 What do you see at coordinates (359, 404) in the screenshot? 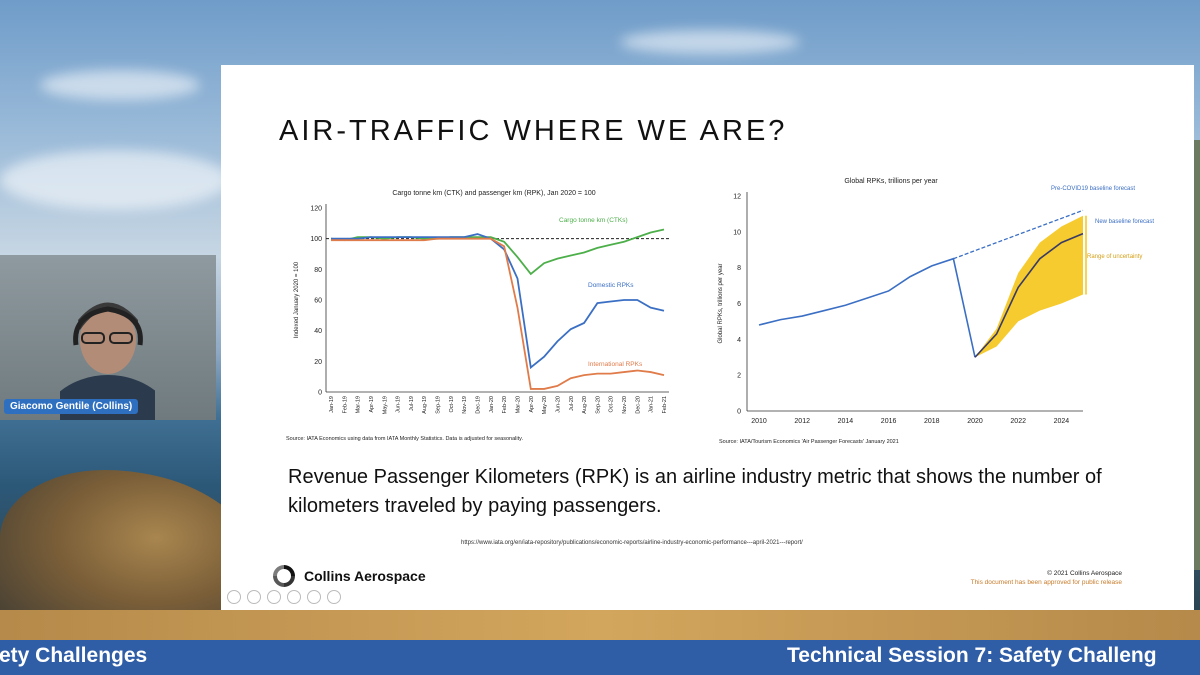
I see `chart1-xtick-label: Mar-19` at bounding box center [359, 404].